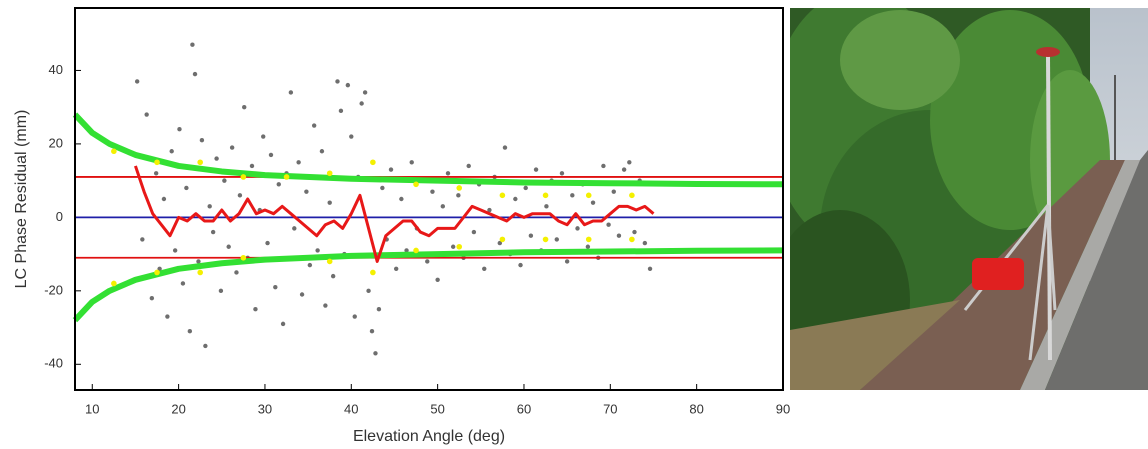 Image resolution: width=1148 pixels, height=449 pixels. Describe the element at coordinates (783, 408) in the screenshot. I see `x-tick-label: 90` at that location.